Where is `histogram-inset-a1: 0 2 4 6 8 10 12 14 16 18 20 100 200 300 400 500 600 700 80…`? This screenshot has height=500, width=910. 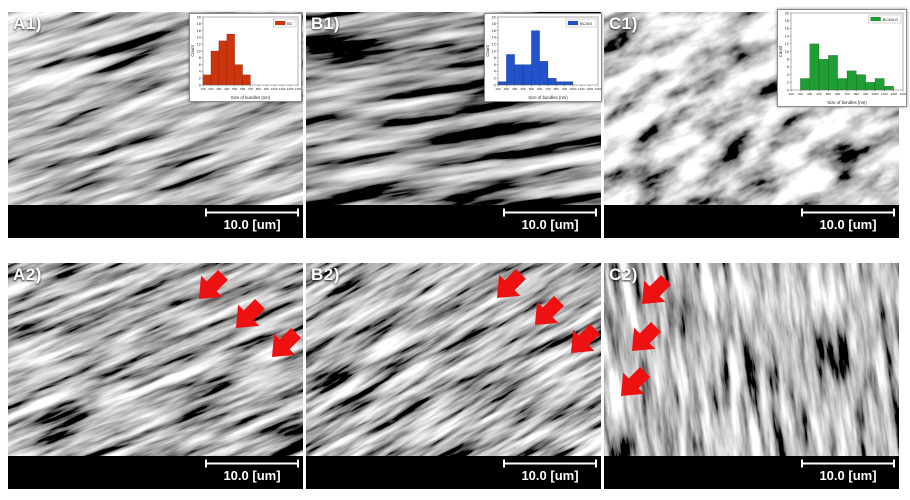 histogram-inset-a1: 0 2 4 6 8 10 12 14 16 18 20 100 200 300 400 500 600 700 80… is located at coordinates (245, 57).